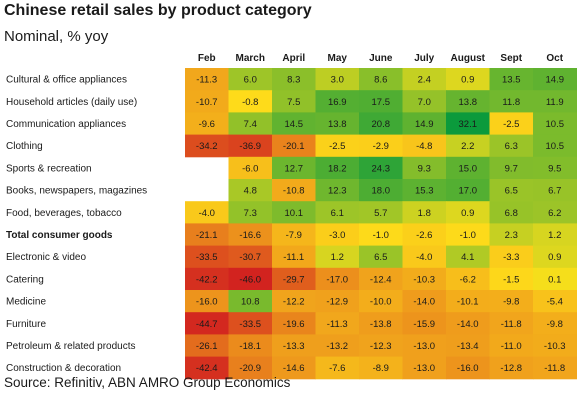 The image size is (580, 402). I want to click on cell-value: -20.1, so click(294, 146).